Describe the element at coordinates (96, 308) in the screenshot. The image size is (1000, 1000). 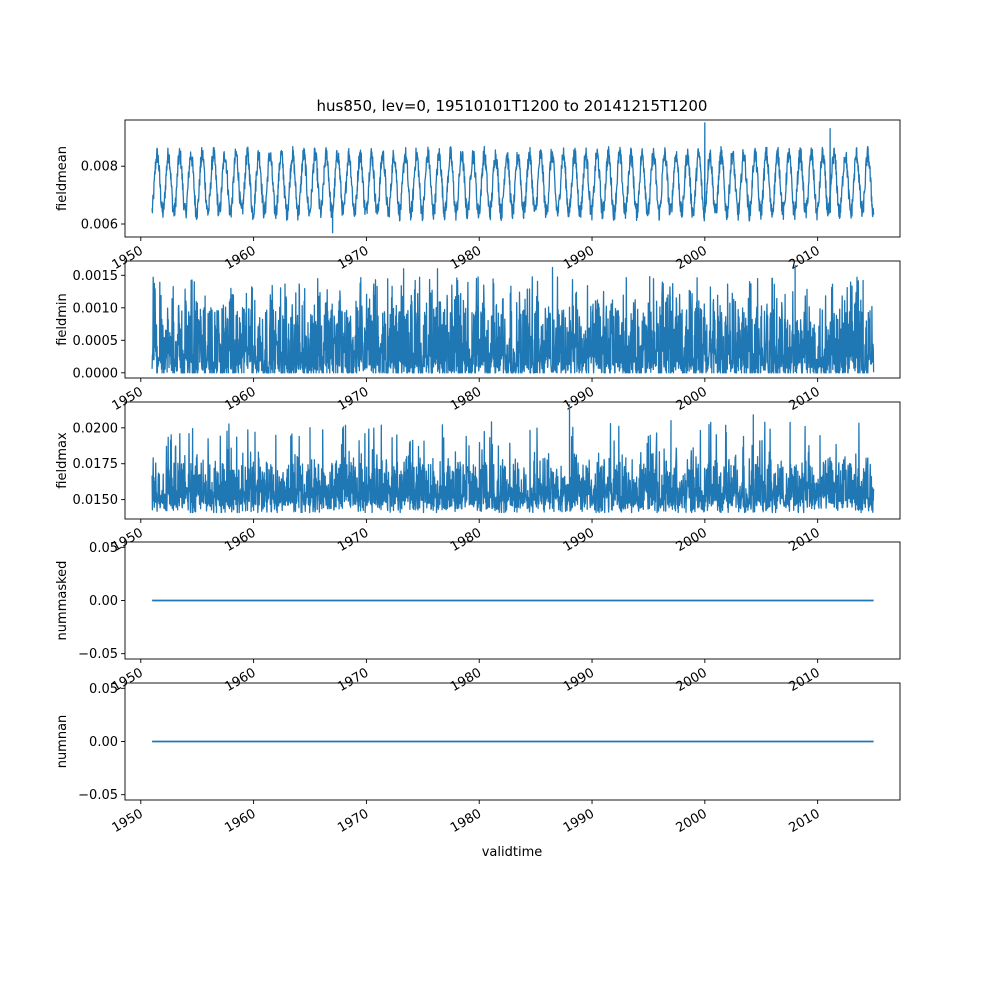
I see `y-tick-label: 0.0010` at that location.